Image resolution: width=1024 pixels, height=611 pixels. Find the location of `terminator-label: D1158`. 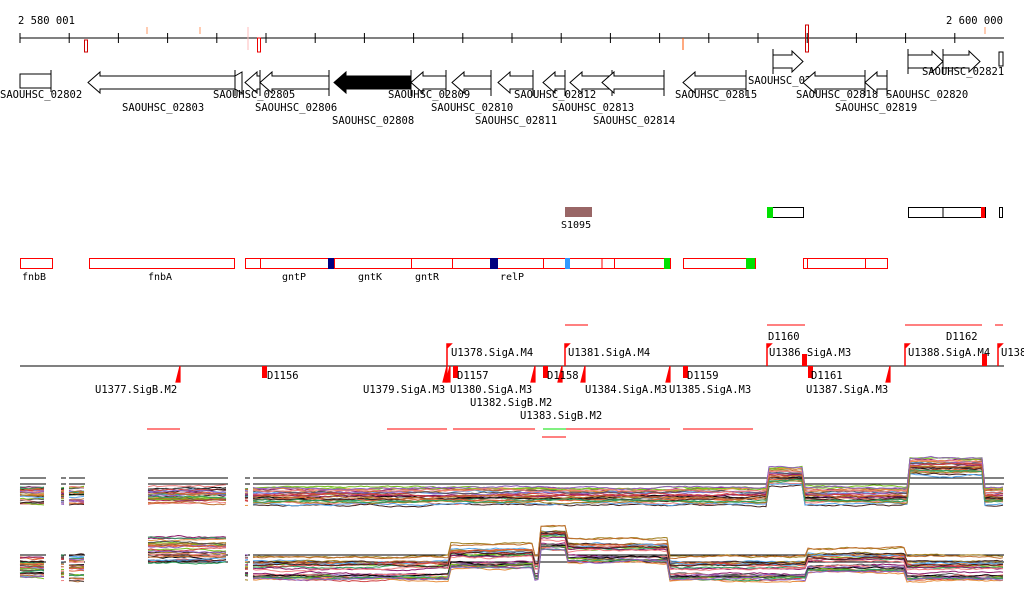

terminator-label: D1158 is located at coordinates (563, 376).